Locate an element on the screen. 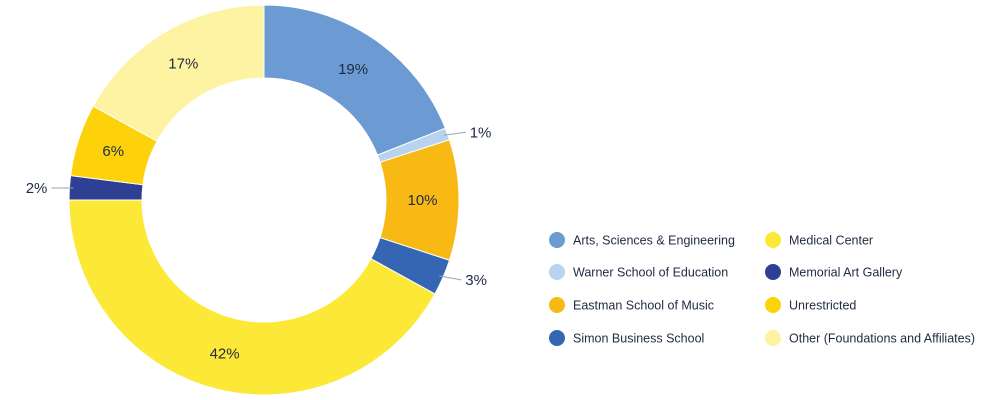 The image size is (1000, 400). slice-other-foundations-and-affiliates is located at coordinates (178, 73).